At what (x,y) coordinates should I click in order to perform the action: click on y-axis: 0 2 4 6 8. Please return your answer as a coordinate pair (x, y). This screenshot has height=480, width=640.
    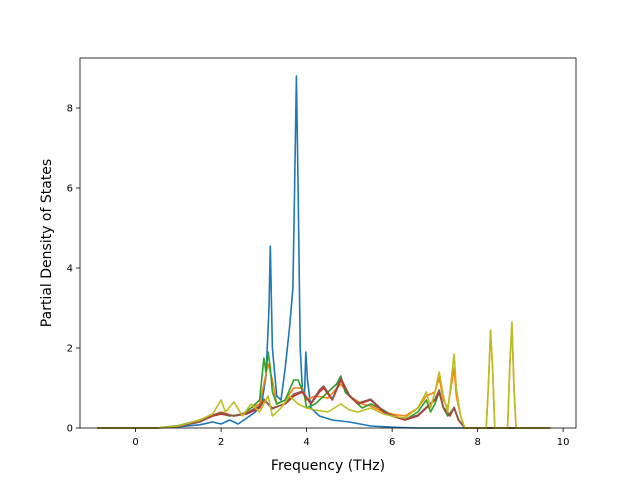
    Looking at the image, I should click on (73, 269).